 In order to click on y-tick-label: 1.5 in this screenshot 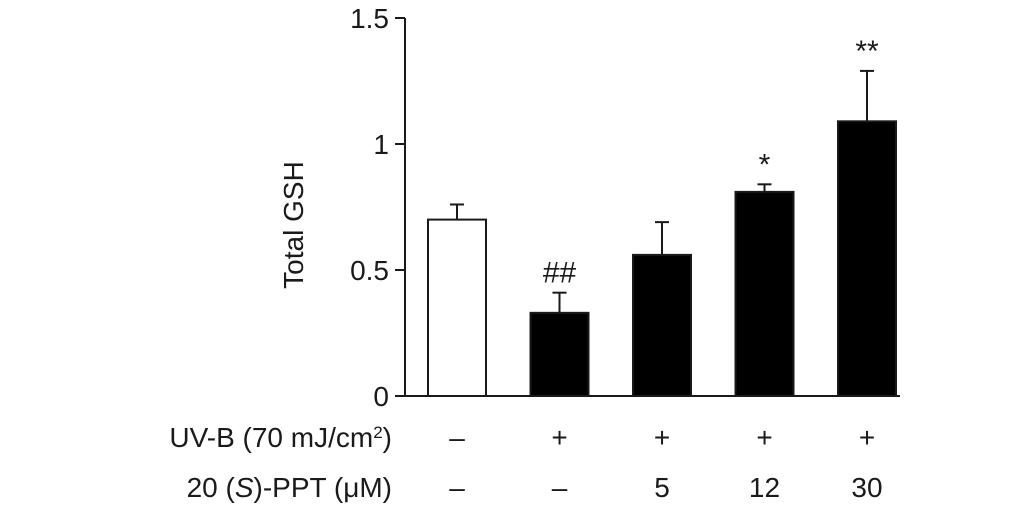, I will do `click(369, 18)`.